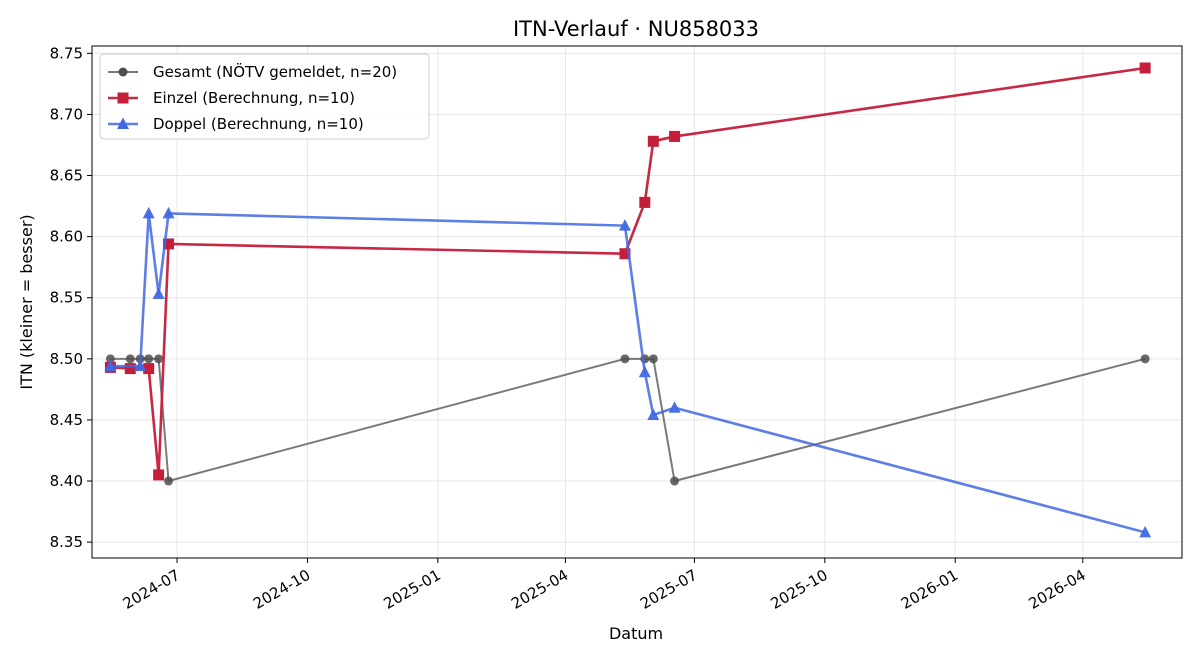 The height and width of the screenshot is (660, 1200). I want to click on x-axis-label: Datum, so click(636, 633).